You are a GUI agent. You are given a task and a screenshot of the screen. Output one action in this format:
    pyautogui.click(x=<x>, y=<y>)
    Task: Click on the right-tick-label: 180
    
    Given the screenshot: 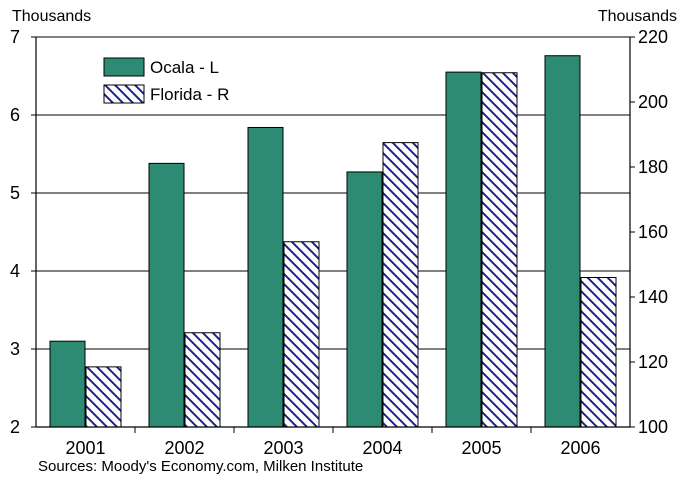 What is the action you would take?
    pyautogui.click(x=653, y=167)
    